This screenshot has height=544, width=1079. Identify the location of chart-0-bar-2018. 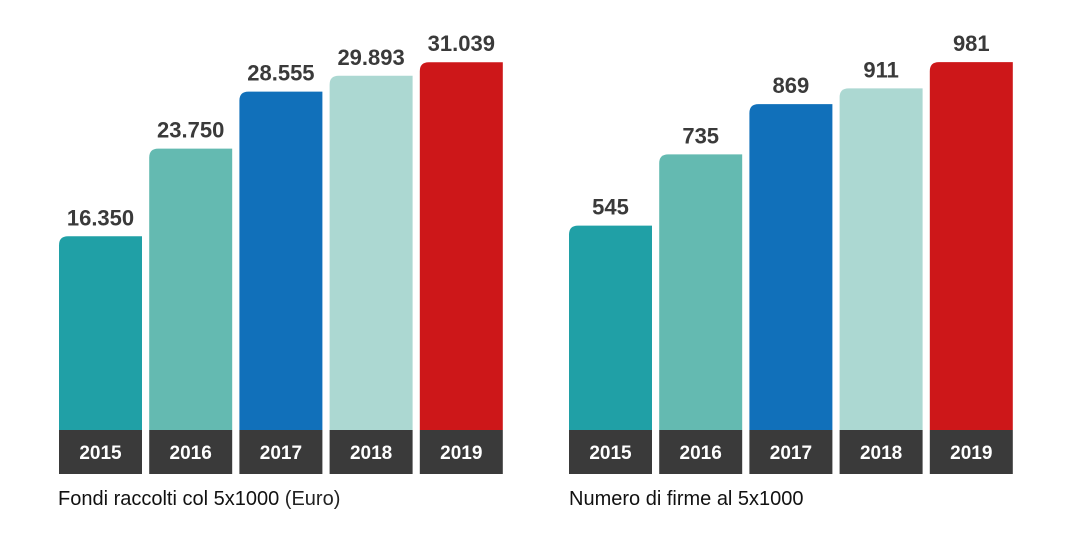
(371, 253).